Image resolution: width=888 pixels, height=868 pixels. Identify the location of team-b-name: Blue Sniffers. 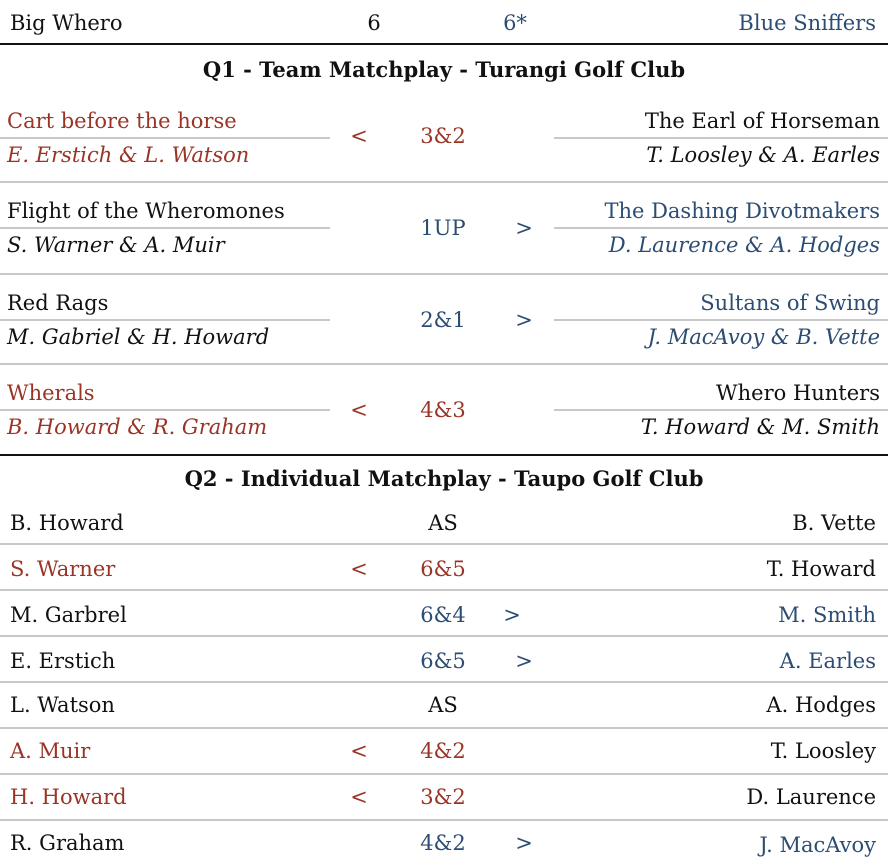
(807, 23).